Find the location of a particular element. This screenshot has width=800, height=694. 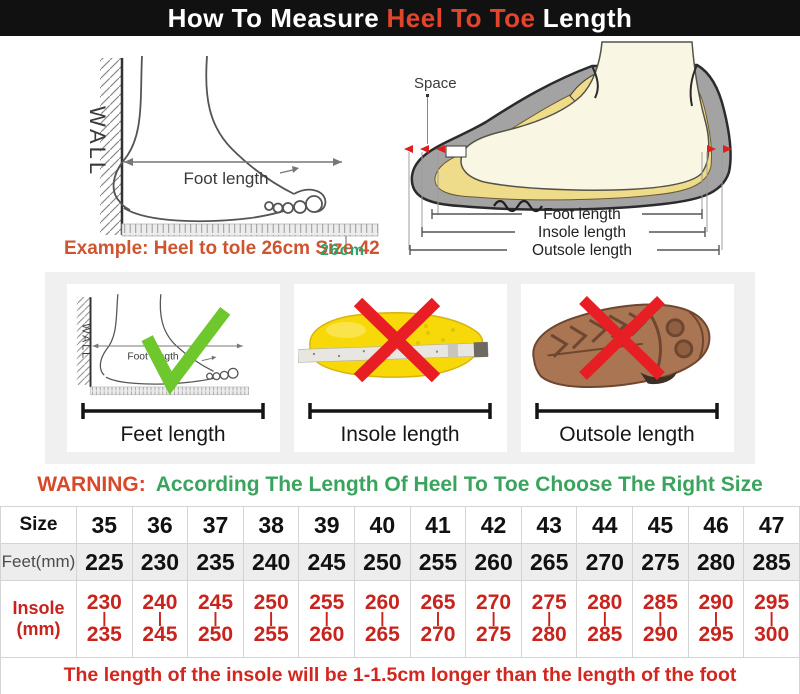

size-cell: 44 is located at coordinates (605, 525).